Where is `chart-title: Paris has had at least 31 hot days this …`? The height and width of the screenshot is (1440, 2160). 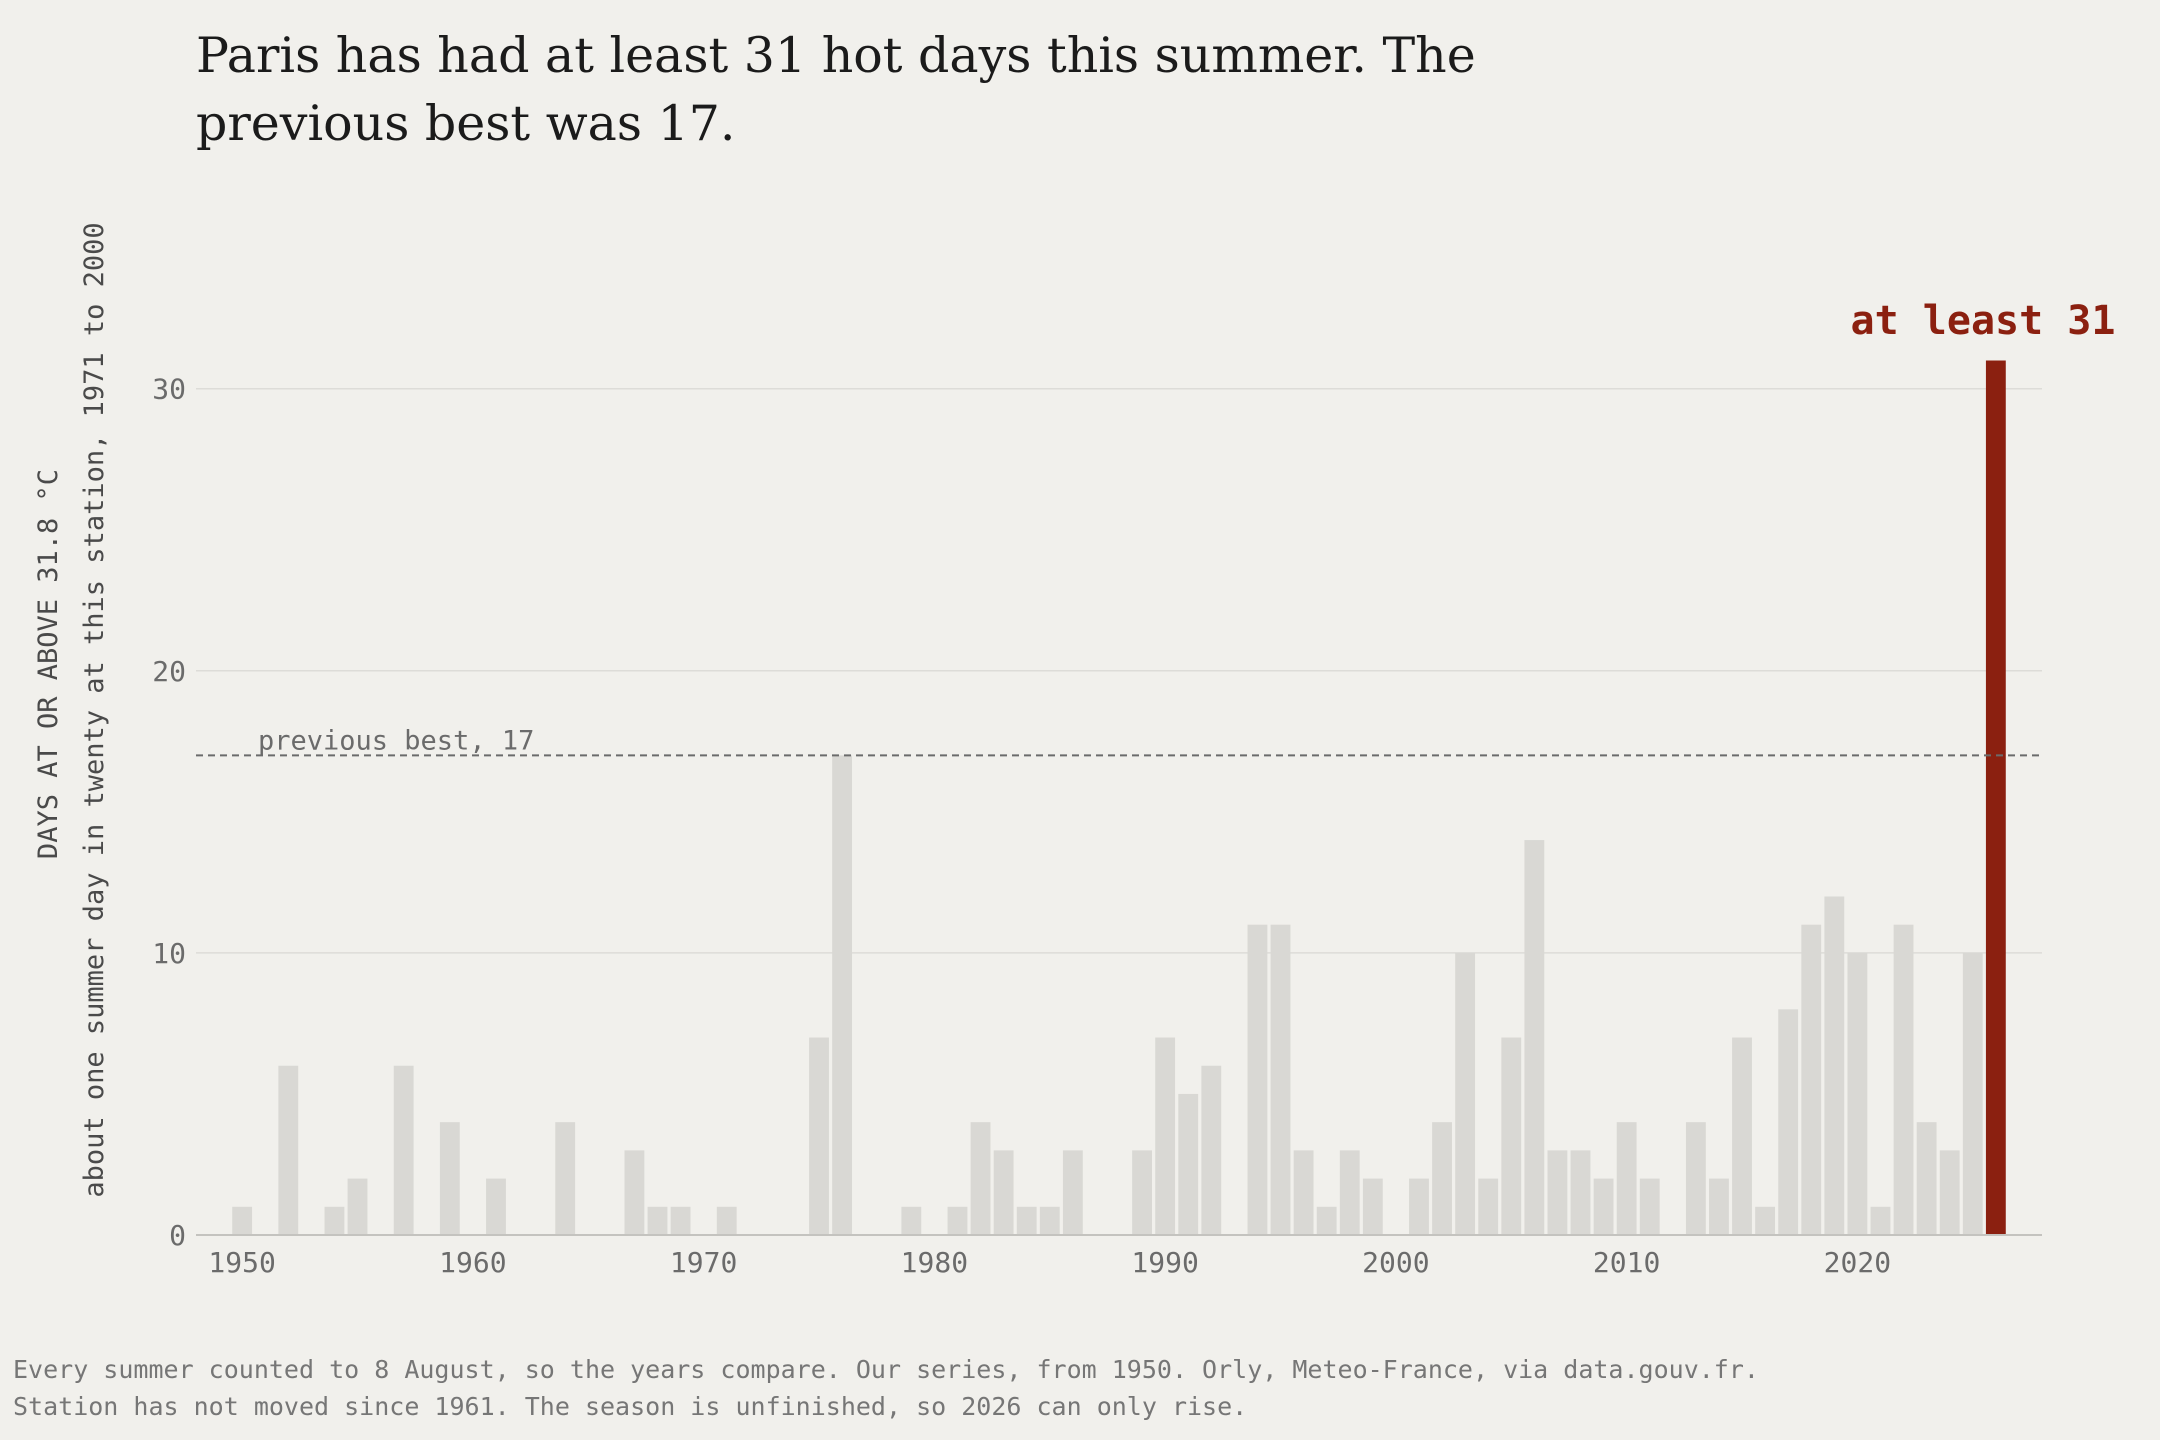 chart-title: Paris has had at least 31 hot days this … is located at coordinates (836, 89).